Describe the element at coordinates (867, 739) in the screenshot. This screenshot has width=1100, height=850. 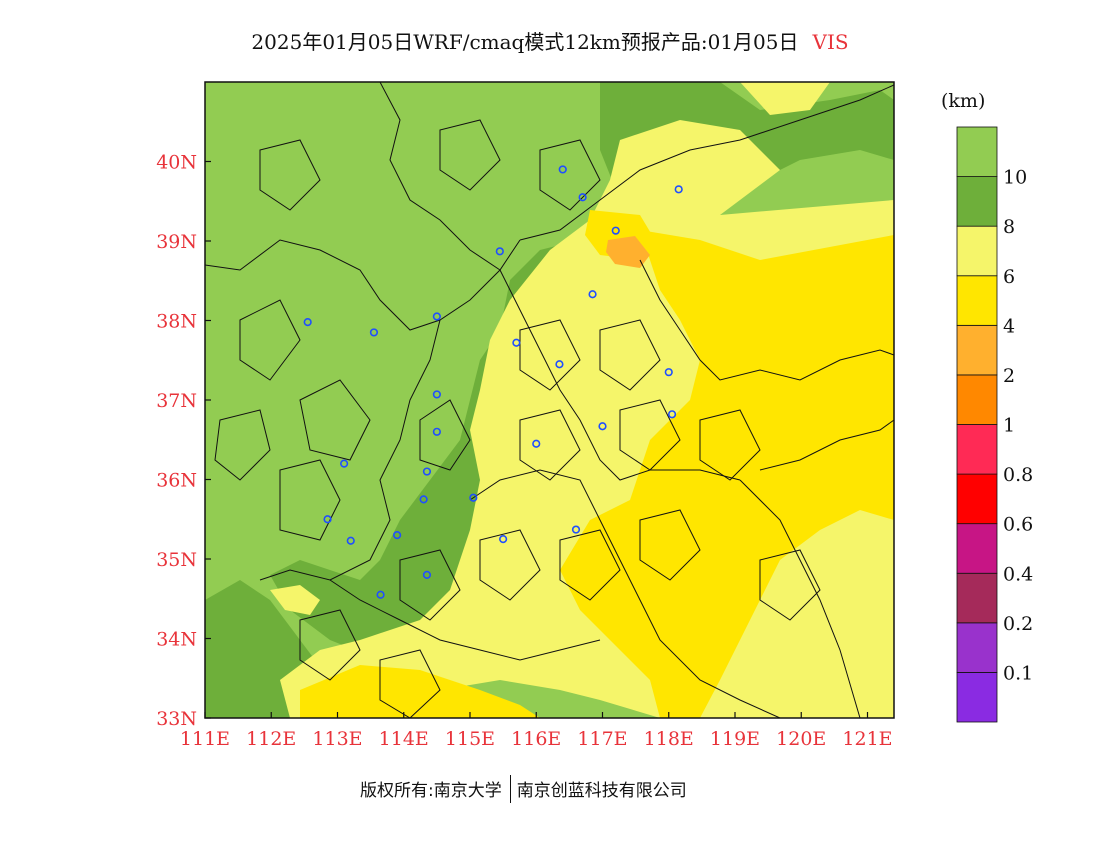
I see `x-tick-label-10: 121E` at that location.